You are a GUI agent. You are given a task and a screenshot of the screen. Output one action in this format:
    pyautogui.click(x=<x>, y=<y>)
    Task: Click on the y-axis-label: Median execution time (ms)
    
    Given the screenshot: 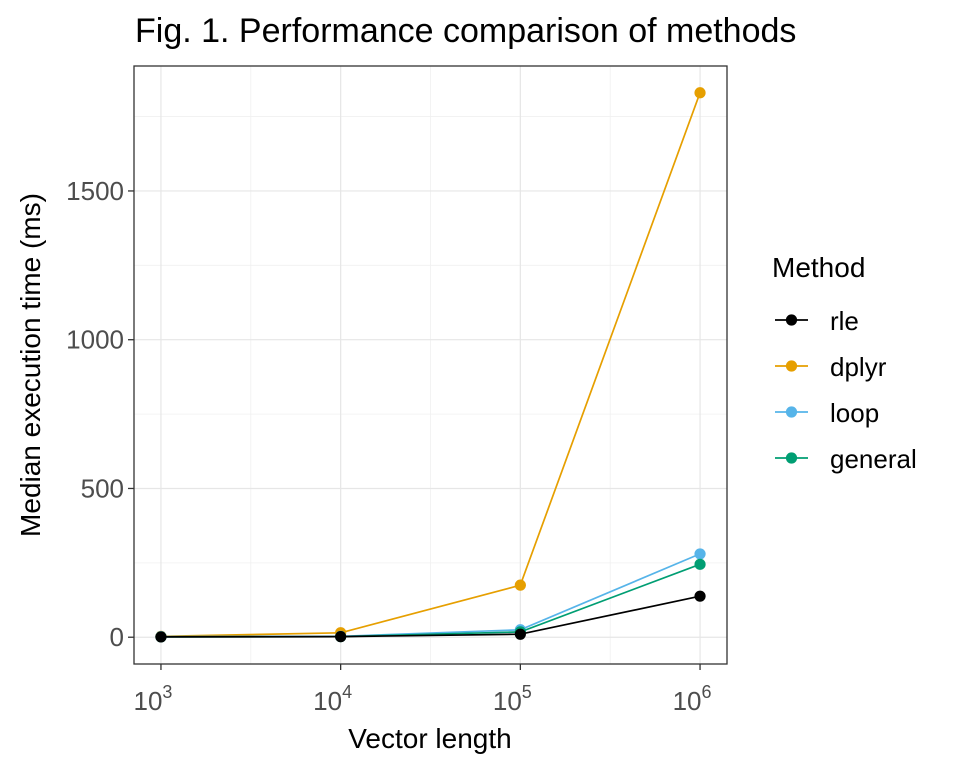 What is the action you would take?
    pyautogui.click(x=30, y=365)
    